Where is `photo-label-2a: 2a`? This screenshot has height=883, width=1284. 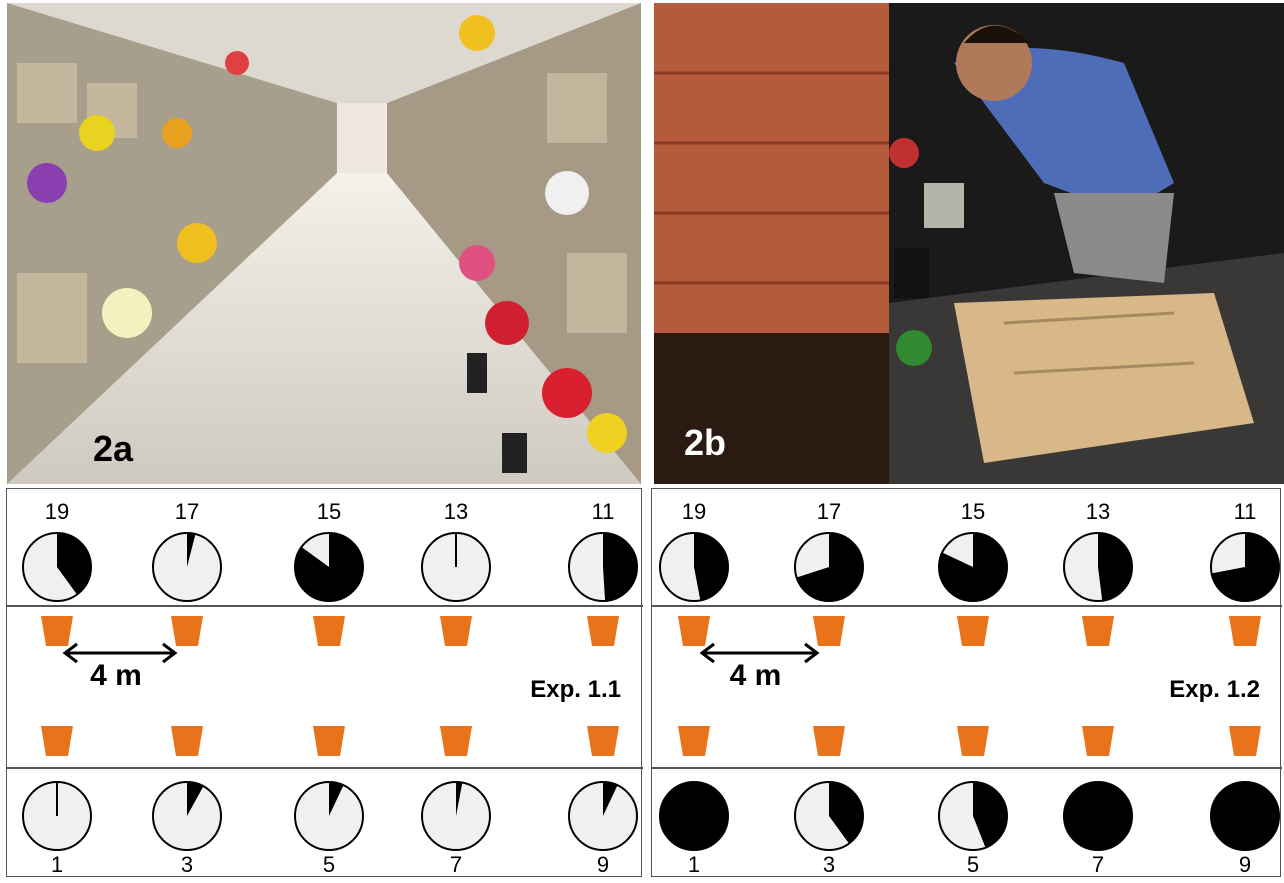 photo-label-2a: 2a is located at coordinates (113, 448).